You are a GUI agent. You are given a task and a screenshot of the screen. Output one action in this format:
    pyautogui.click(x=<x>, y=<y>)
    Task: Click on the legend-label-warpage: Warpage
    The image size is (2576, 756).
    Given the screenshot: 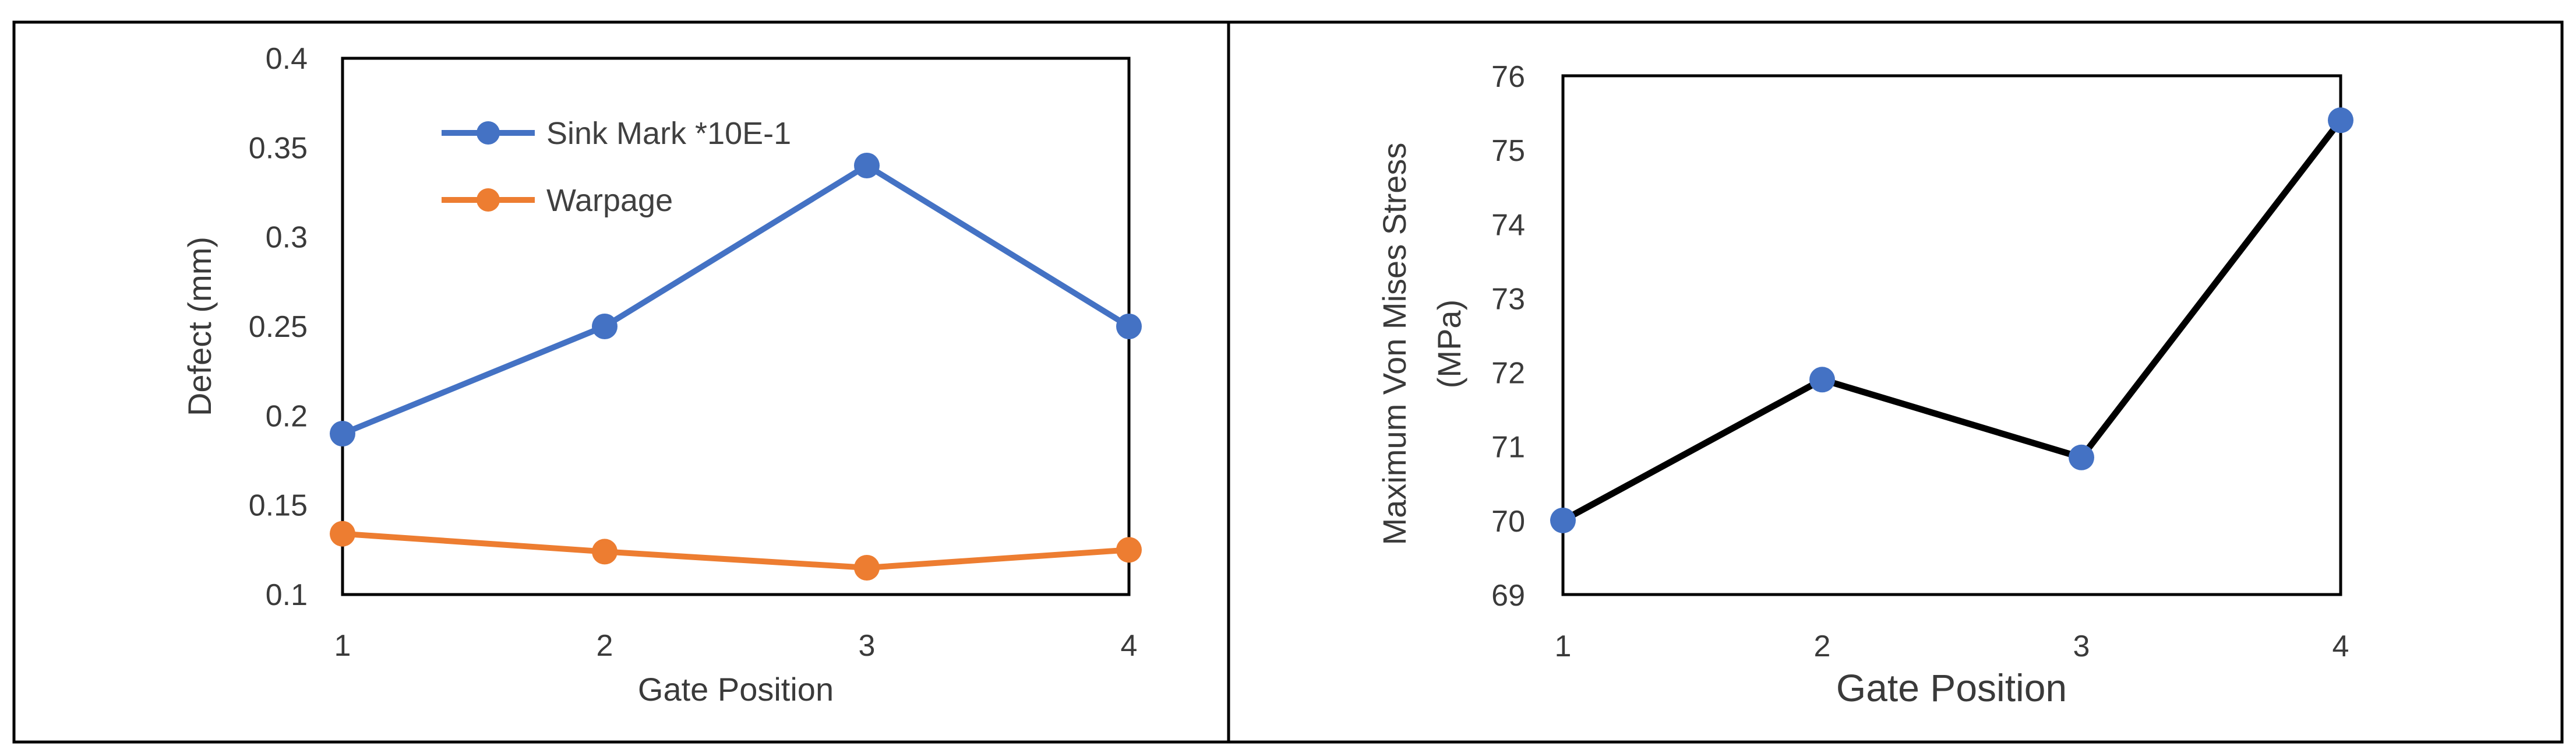 What is the action you would take?
    pyautogui.click(x=609, y=200)
    